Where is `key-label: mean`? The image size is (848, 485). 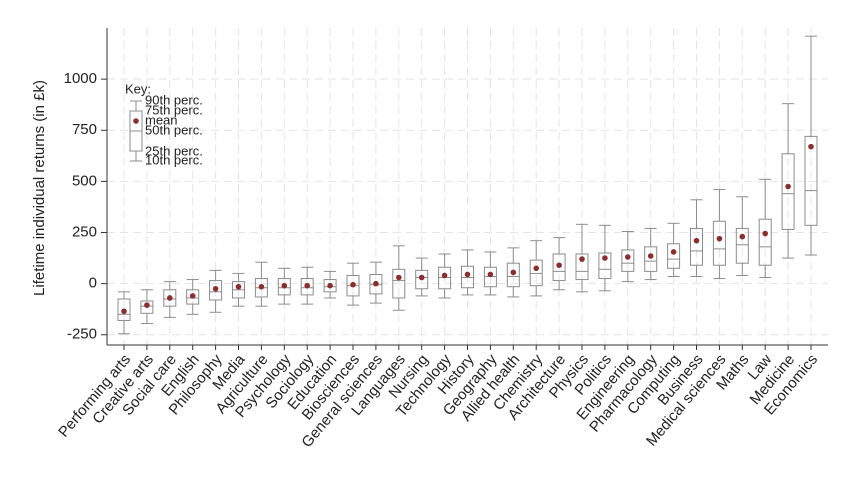
key-label: mean is located at coordinates (161, 119).